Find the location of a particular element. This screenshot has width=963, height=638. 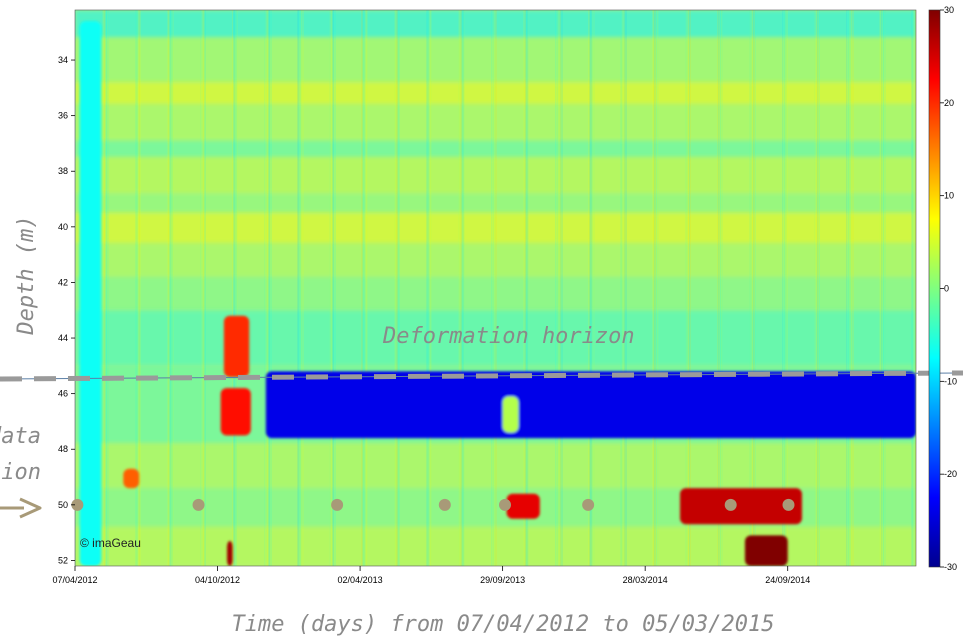

colorbar is located at coordinates (934, 288).